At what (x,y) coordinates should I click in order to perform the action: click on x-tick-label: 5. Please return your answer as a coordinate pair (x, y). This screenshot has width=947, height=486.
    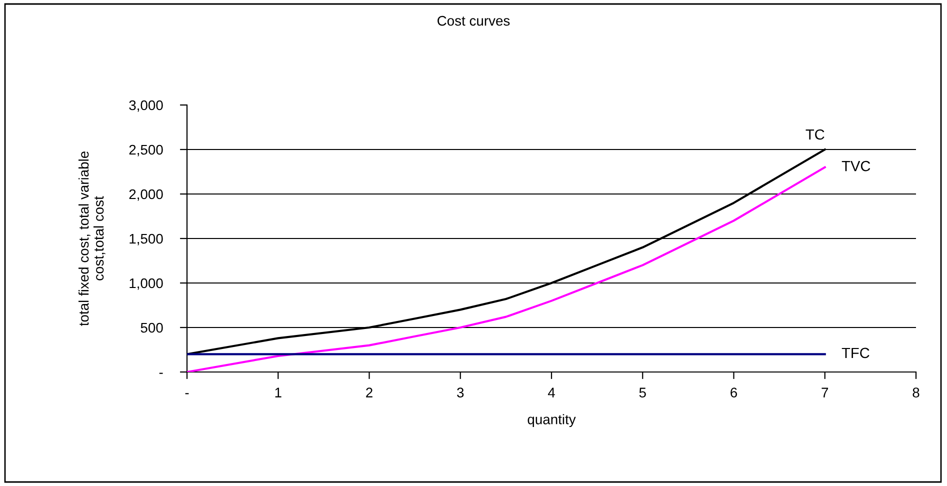
    Looking at the image, I should click on (642, 393).